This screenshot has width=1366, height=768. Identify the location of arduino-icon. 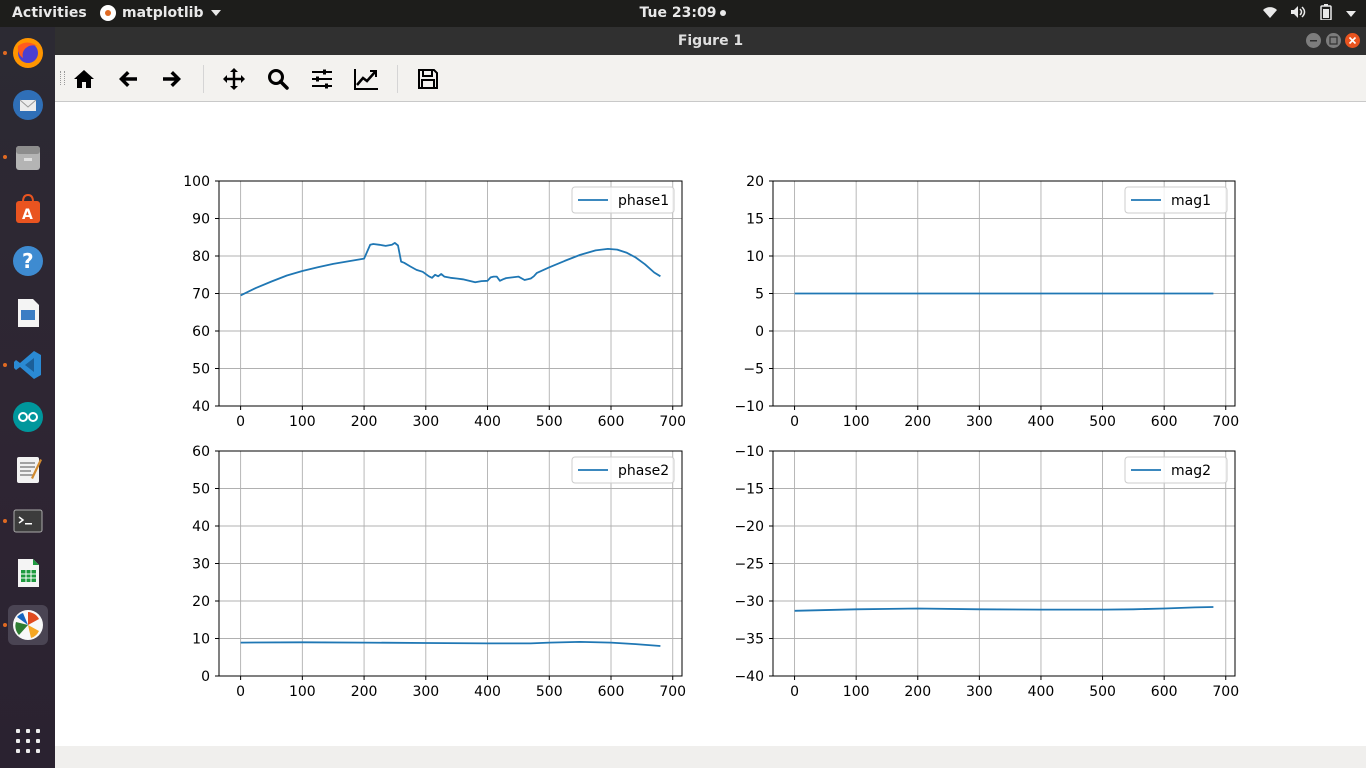
(28, 417).